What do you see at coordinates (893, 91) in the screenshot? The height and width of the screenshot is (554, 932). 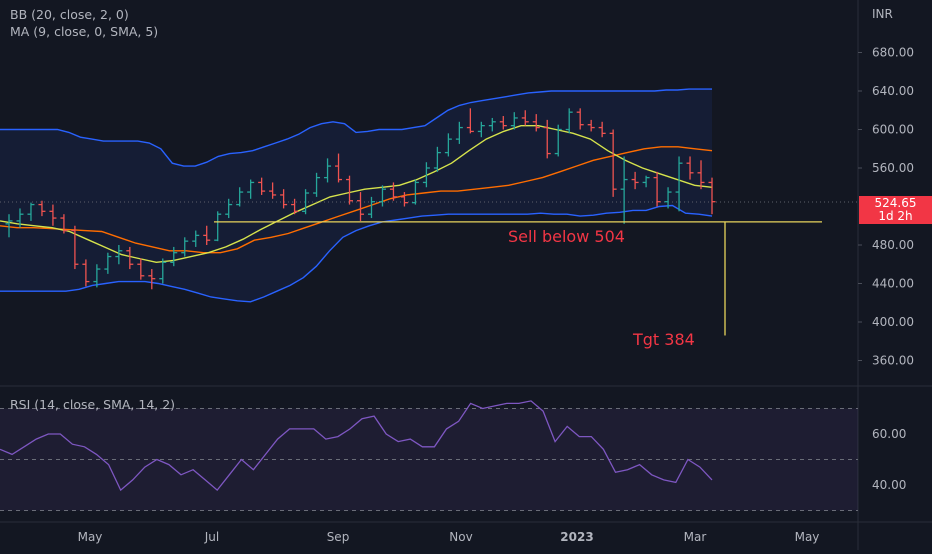 I see `price-tick-label: 640.00` at bounding box center [893, 91].